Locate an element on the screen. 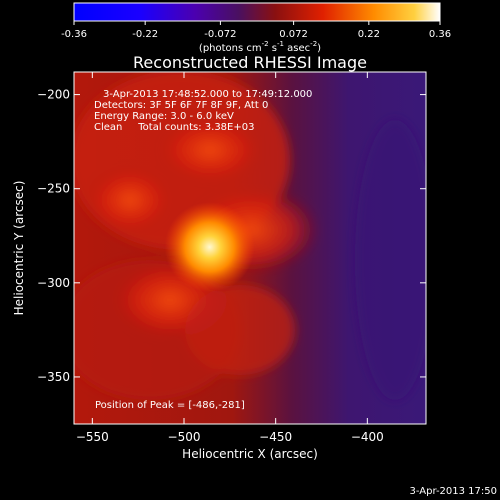 Image resolution: width=500 pixels, height=500 pixels. chart-title: Reconstructed RHESSI Image is located at coordinates (250, 62).